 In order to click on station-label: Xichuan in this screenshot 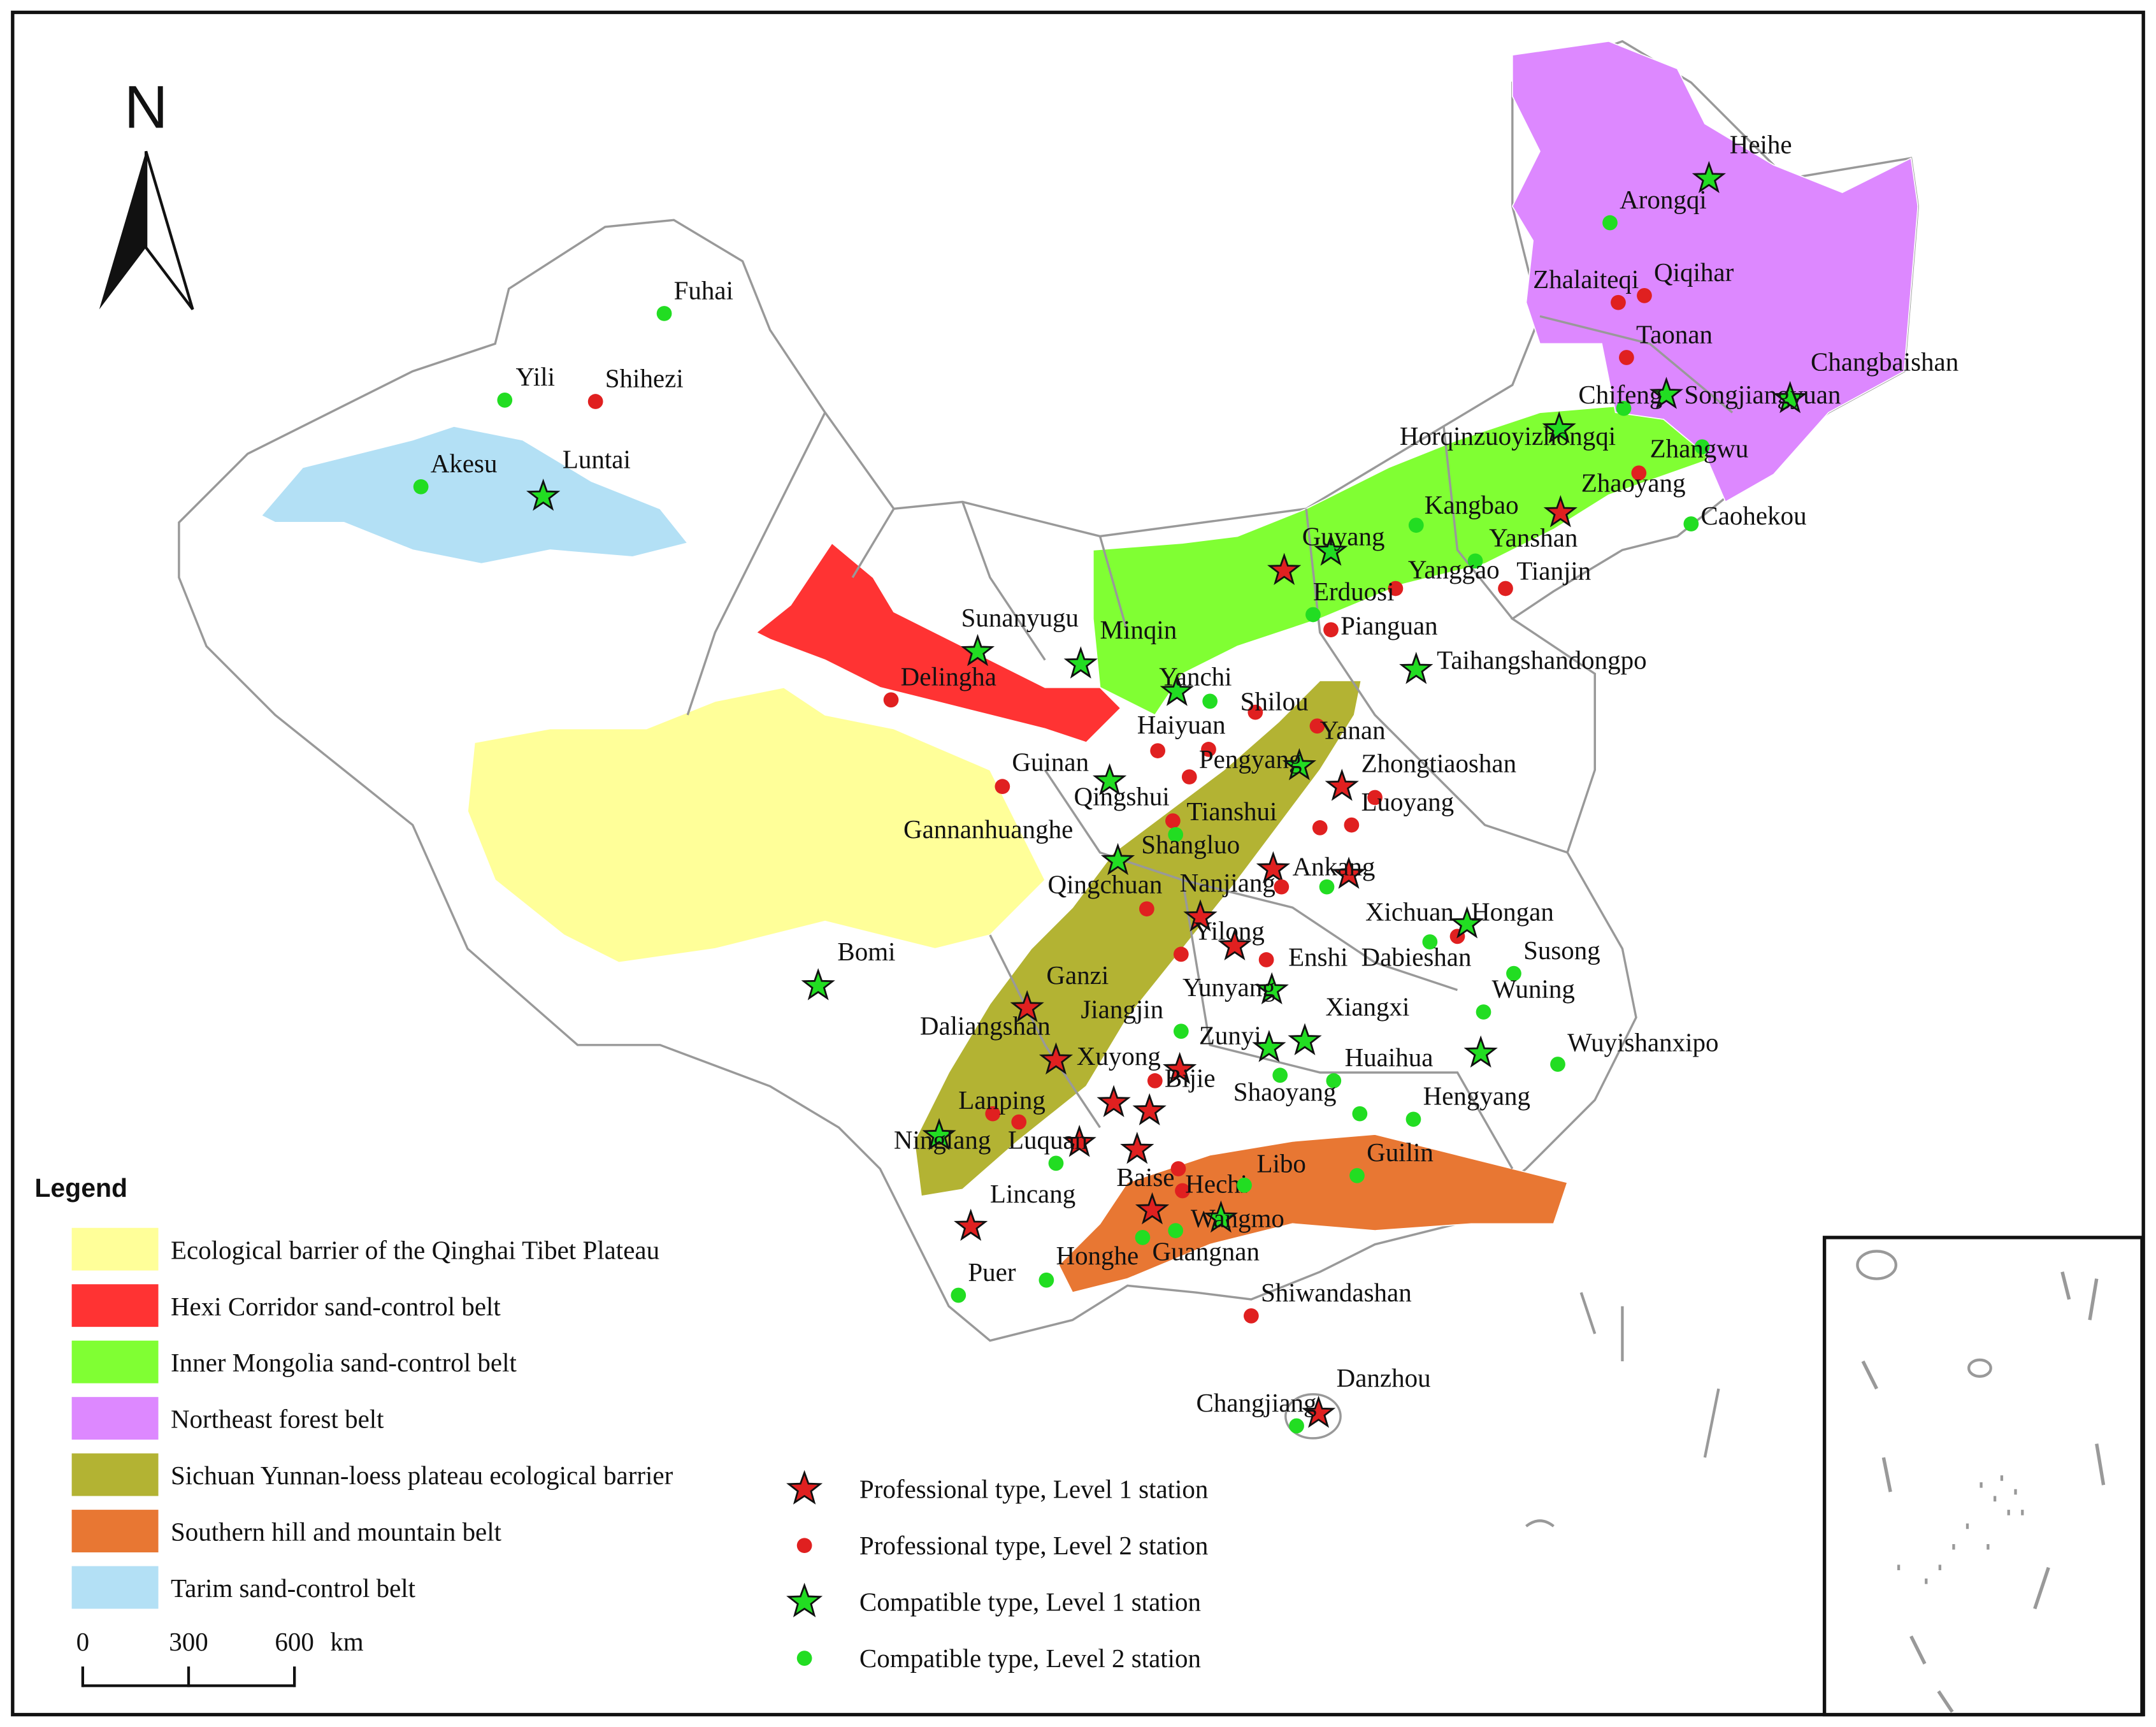, I will do `click(1409, 912)`.